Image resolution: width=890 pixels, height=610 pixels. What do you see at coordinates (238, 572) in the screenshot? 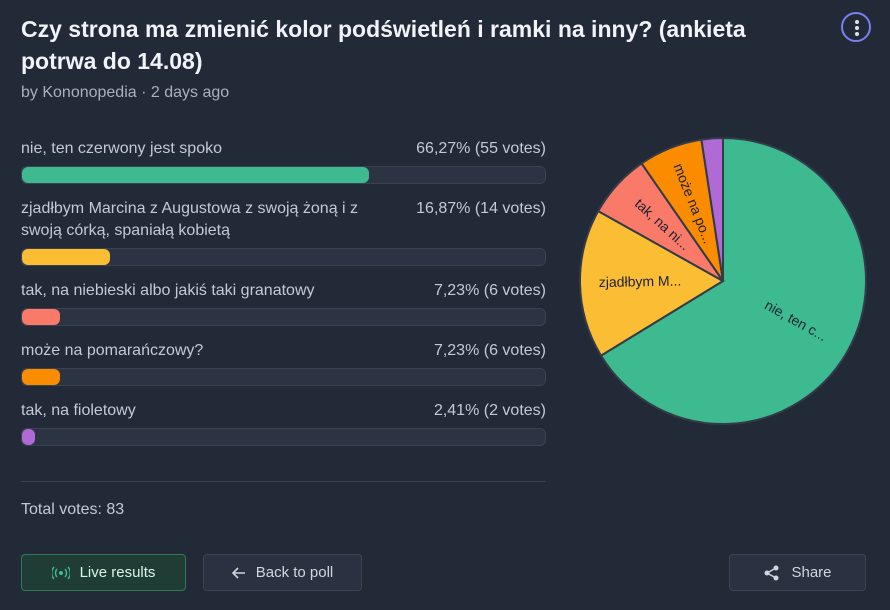
I see `arrow-icon` at bounding box center [238, 572].